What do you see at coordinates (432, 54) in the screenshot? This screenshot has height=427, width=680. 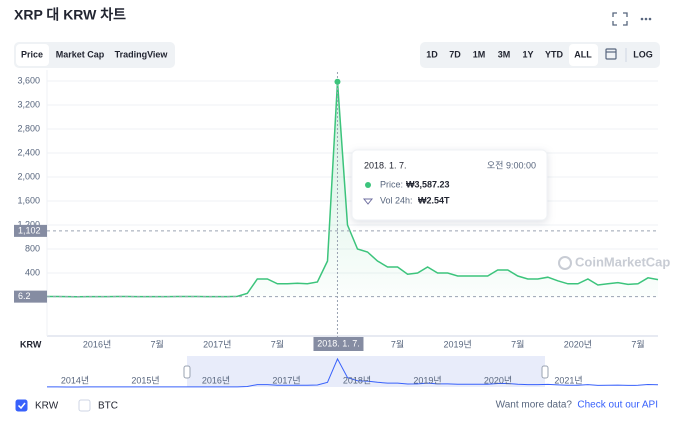 I see `range-button: 1D` at bounding box center [432, 54].